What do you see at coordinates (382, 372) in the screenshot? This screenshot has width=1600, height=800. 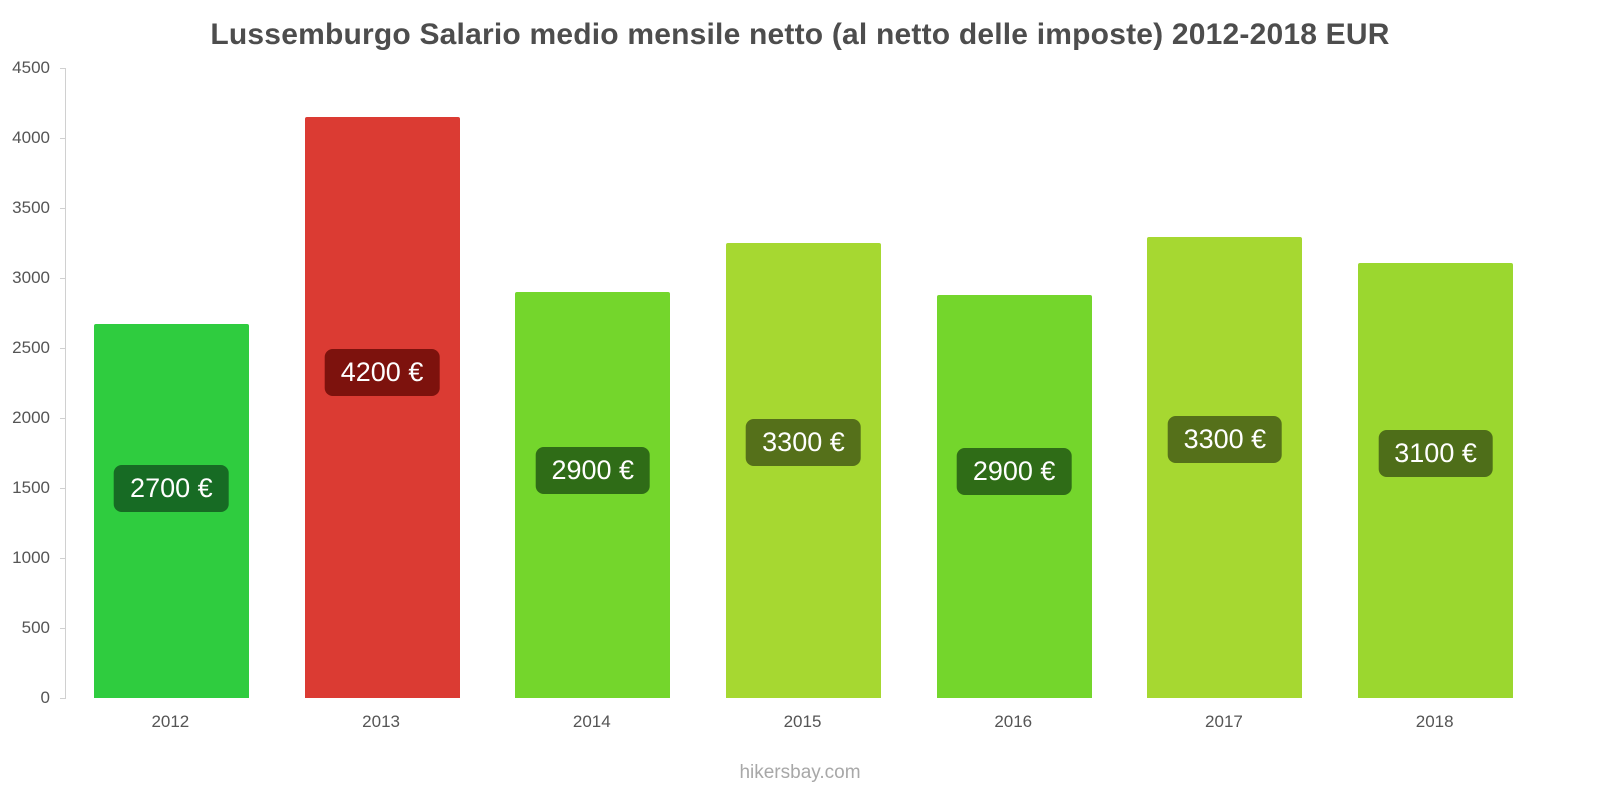 I see `bar-value-label: 4200 €` at bounding box center [382, 372].